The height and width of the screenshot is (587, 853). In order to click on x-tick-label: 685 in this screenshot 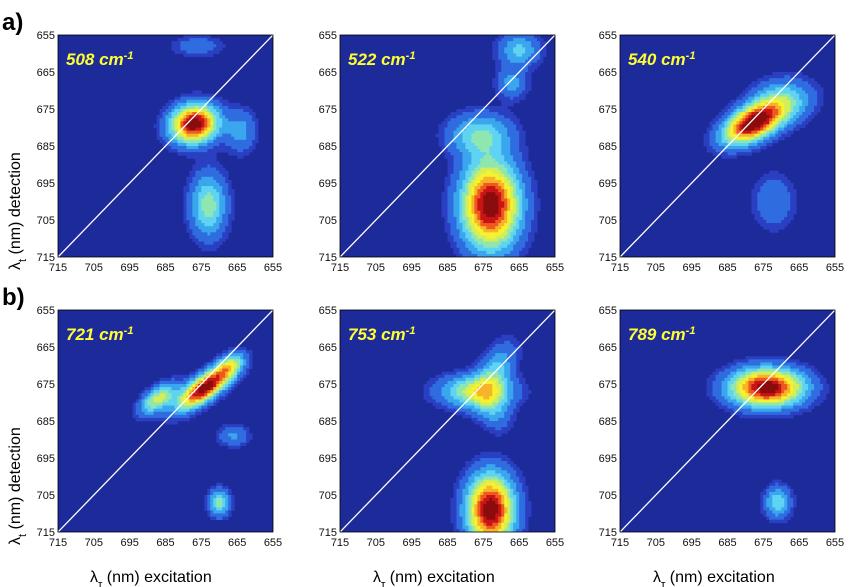, I will do `click(447, 268)`.